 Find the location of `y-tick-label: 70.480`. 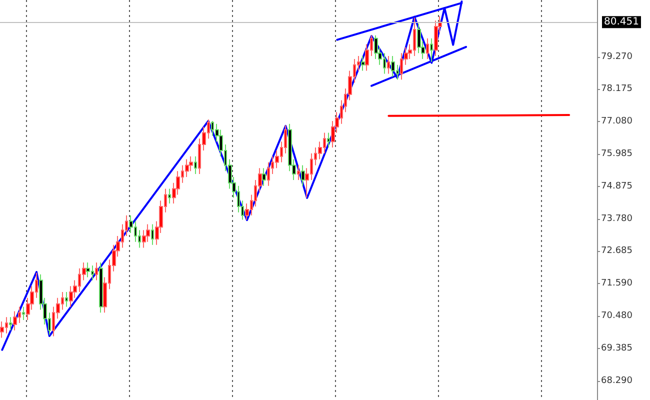

y-tick-label: 70.480 is located at coordinates (617, 316).